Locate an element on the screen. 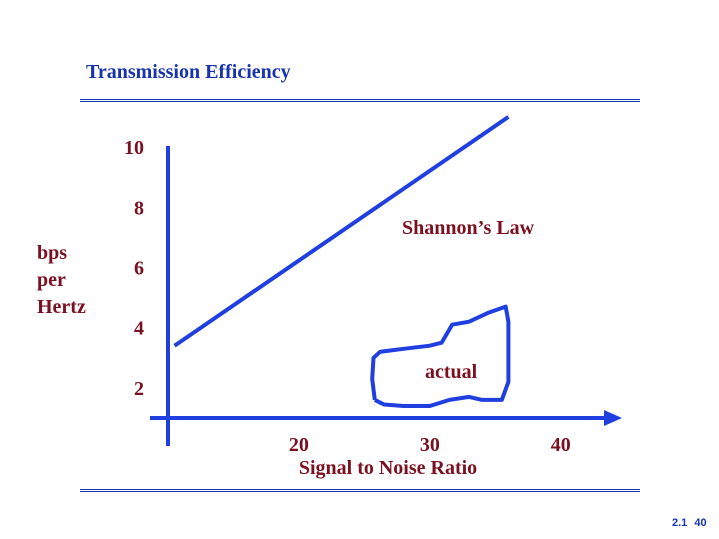 The image size is (719, 539). x-tick-label: 40 is located at coordinates (561, 445).